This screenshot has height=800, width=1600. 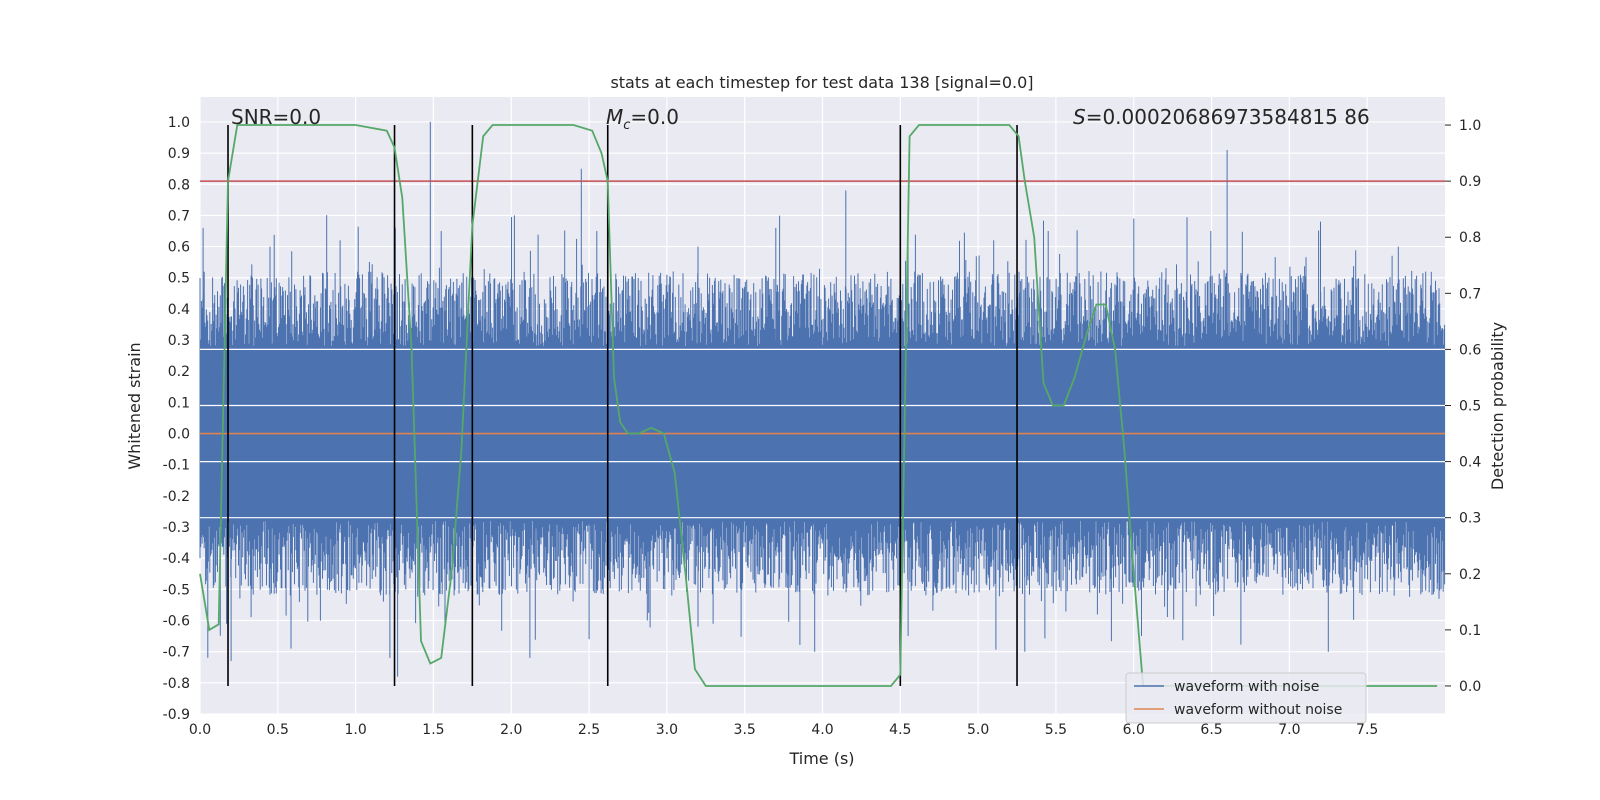 I want to click on x-tick-label: 6.0, so click(x=1134, y=730).